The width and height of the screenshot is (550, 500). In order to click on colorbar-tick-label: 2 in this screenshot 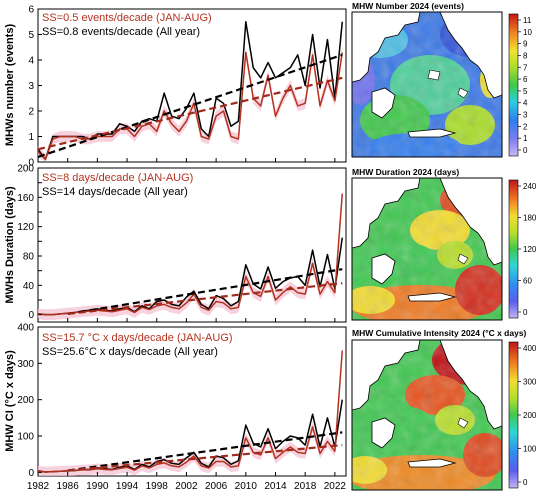, I will do `click(525, 126)`.